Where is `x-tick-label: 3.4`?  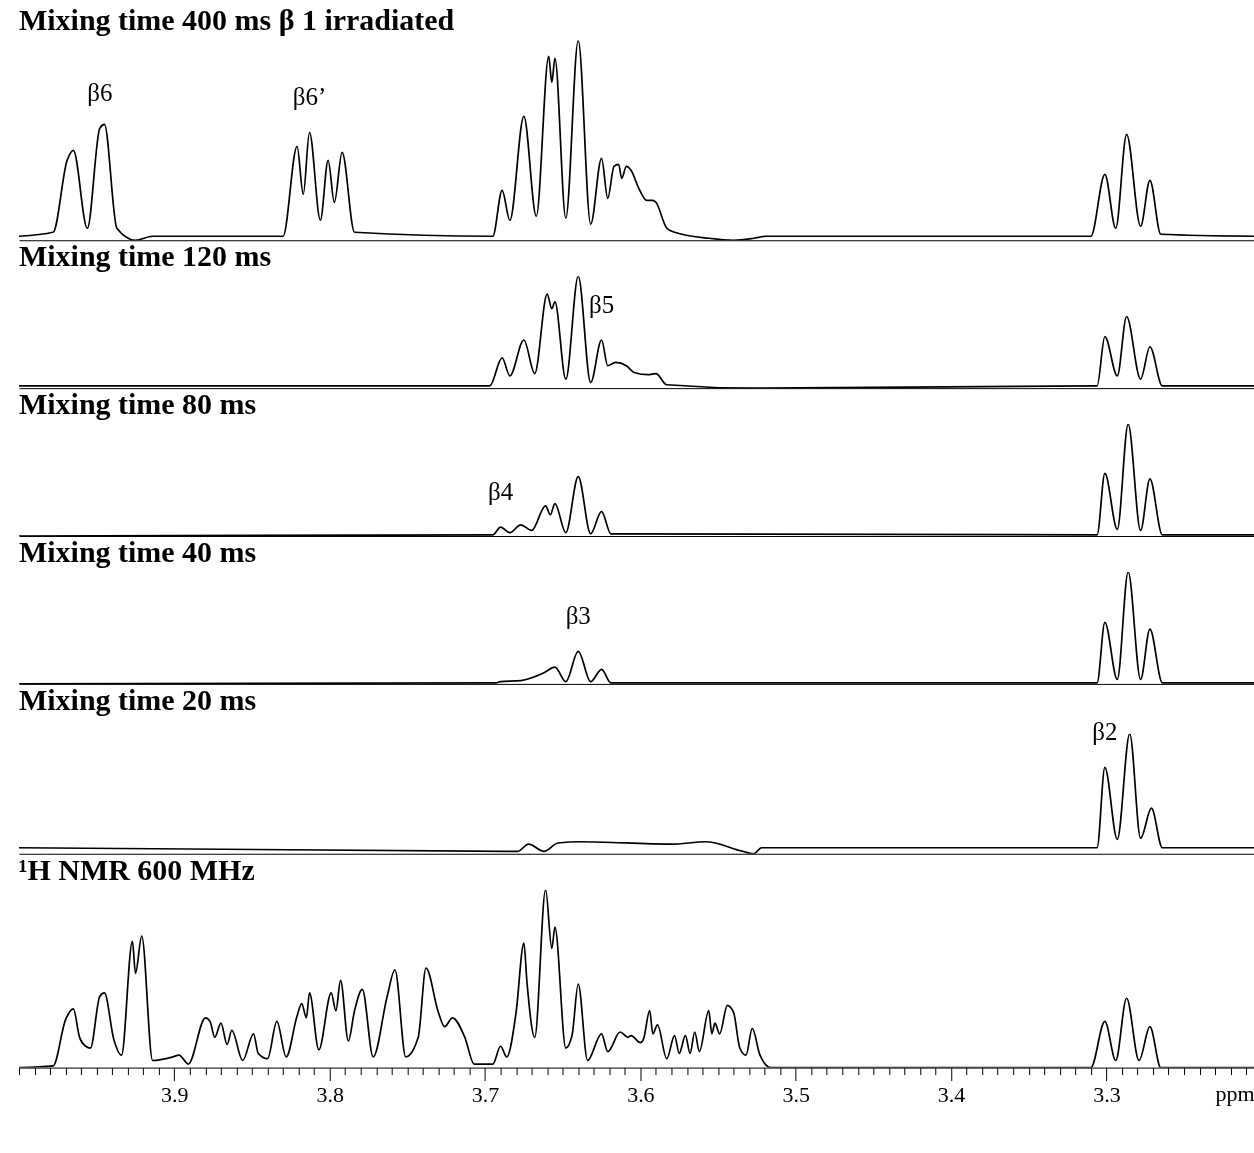 x-tick-label: 3.4 is located at coordinates (951, 1095).